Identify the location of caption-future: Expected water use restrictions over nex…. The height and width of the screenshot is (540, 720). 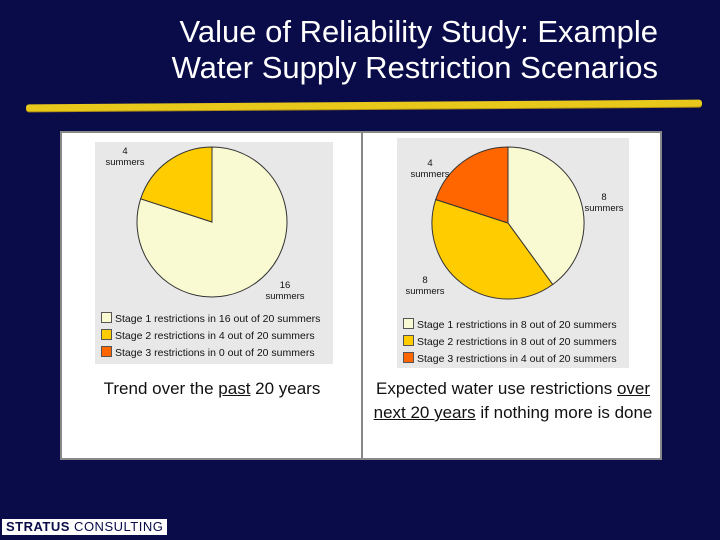
(513, 401).